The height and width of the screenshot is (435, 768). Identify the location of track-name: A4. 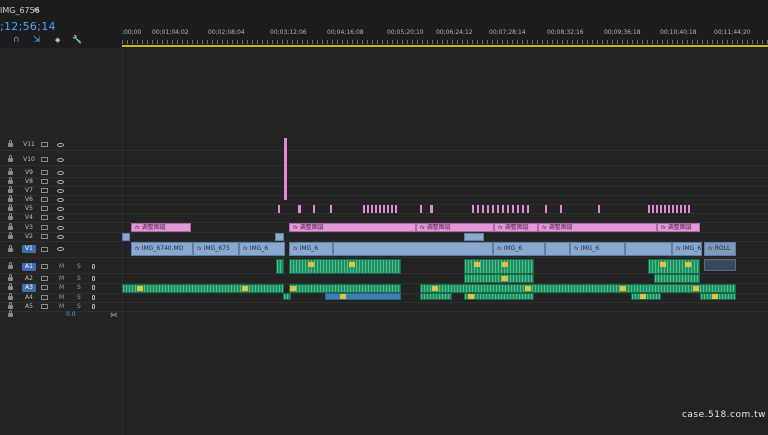
(29, 297).